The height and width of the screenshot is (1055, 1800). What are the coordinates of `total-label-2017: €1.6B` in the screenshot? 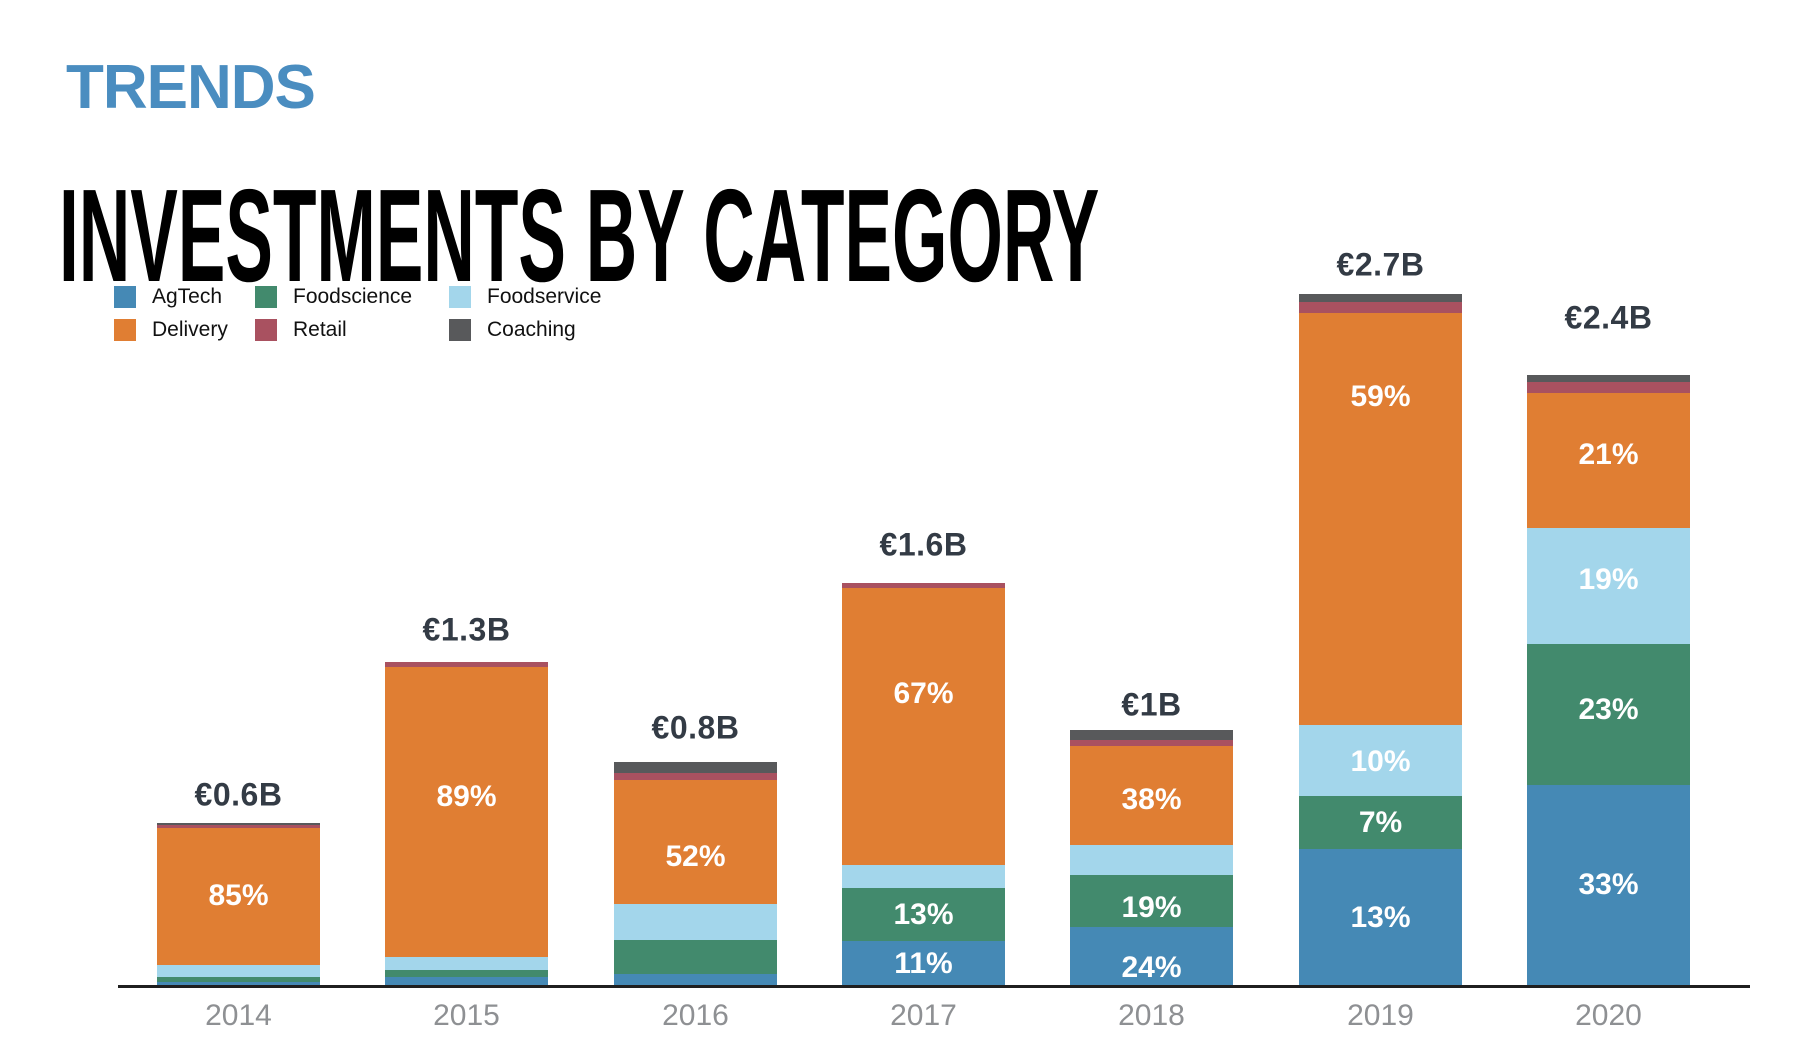 It's located at (923, 544).